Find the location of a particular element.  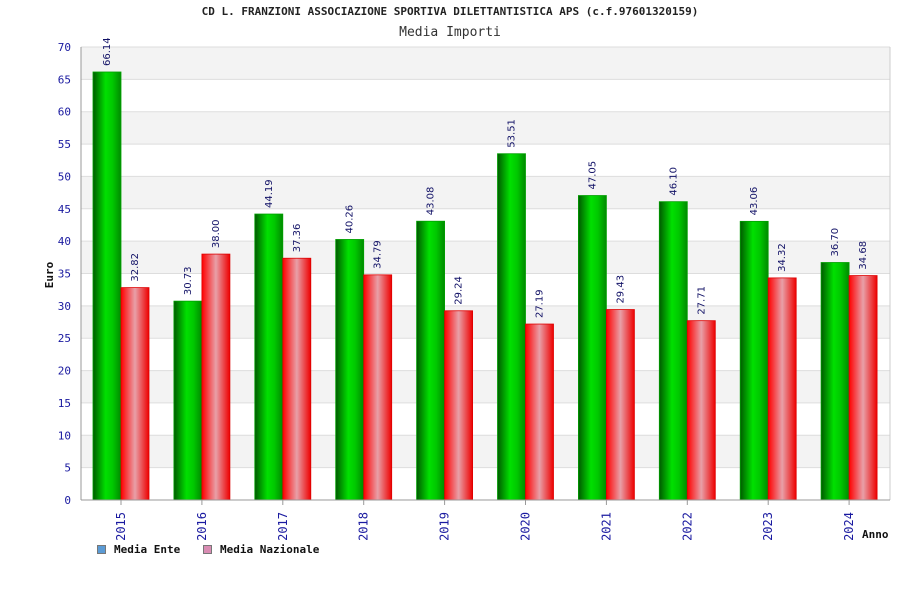

y-tick-label: 50 is located at coordinates (64, 176).